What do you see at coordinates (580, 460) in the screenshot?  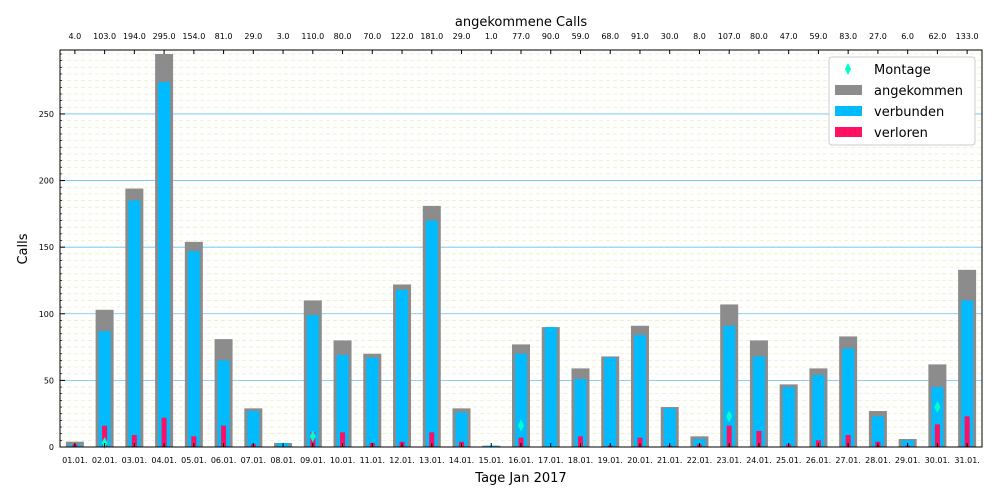 I see `x-tick-label: 18.01.` at bounding box center [580, 460].